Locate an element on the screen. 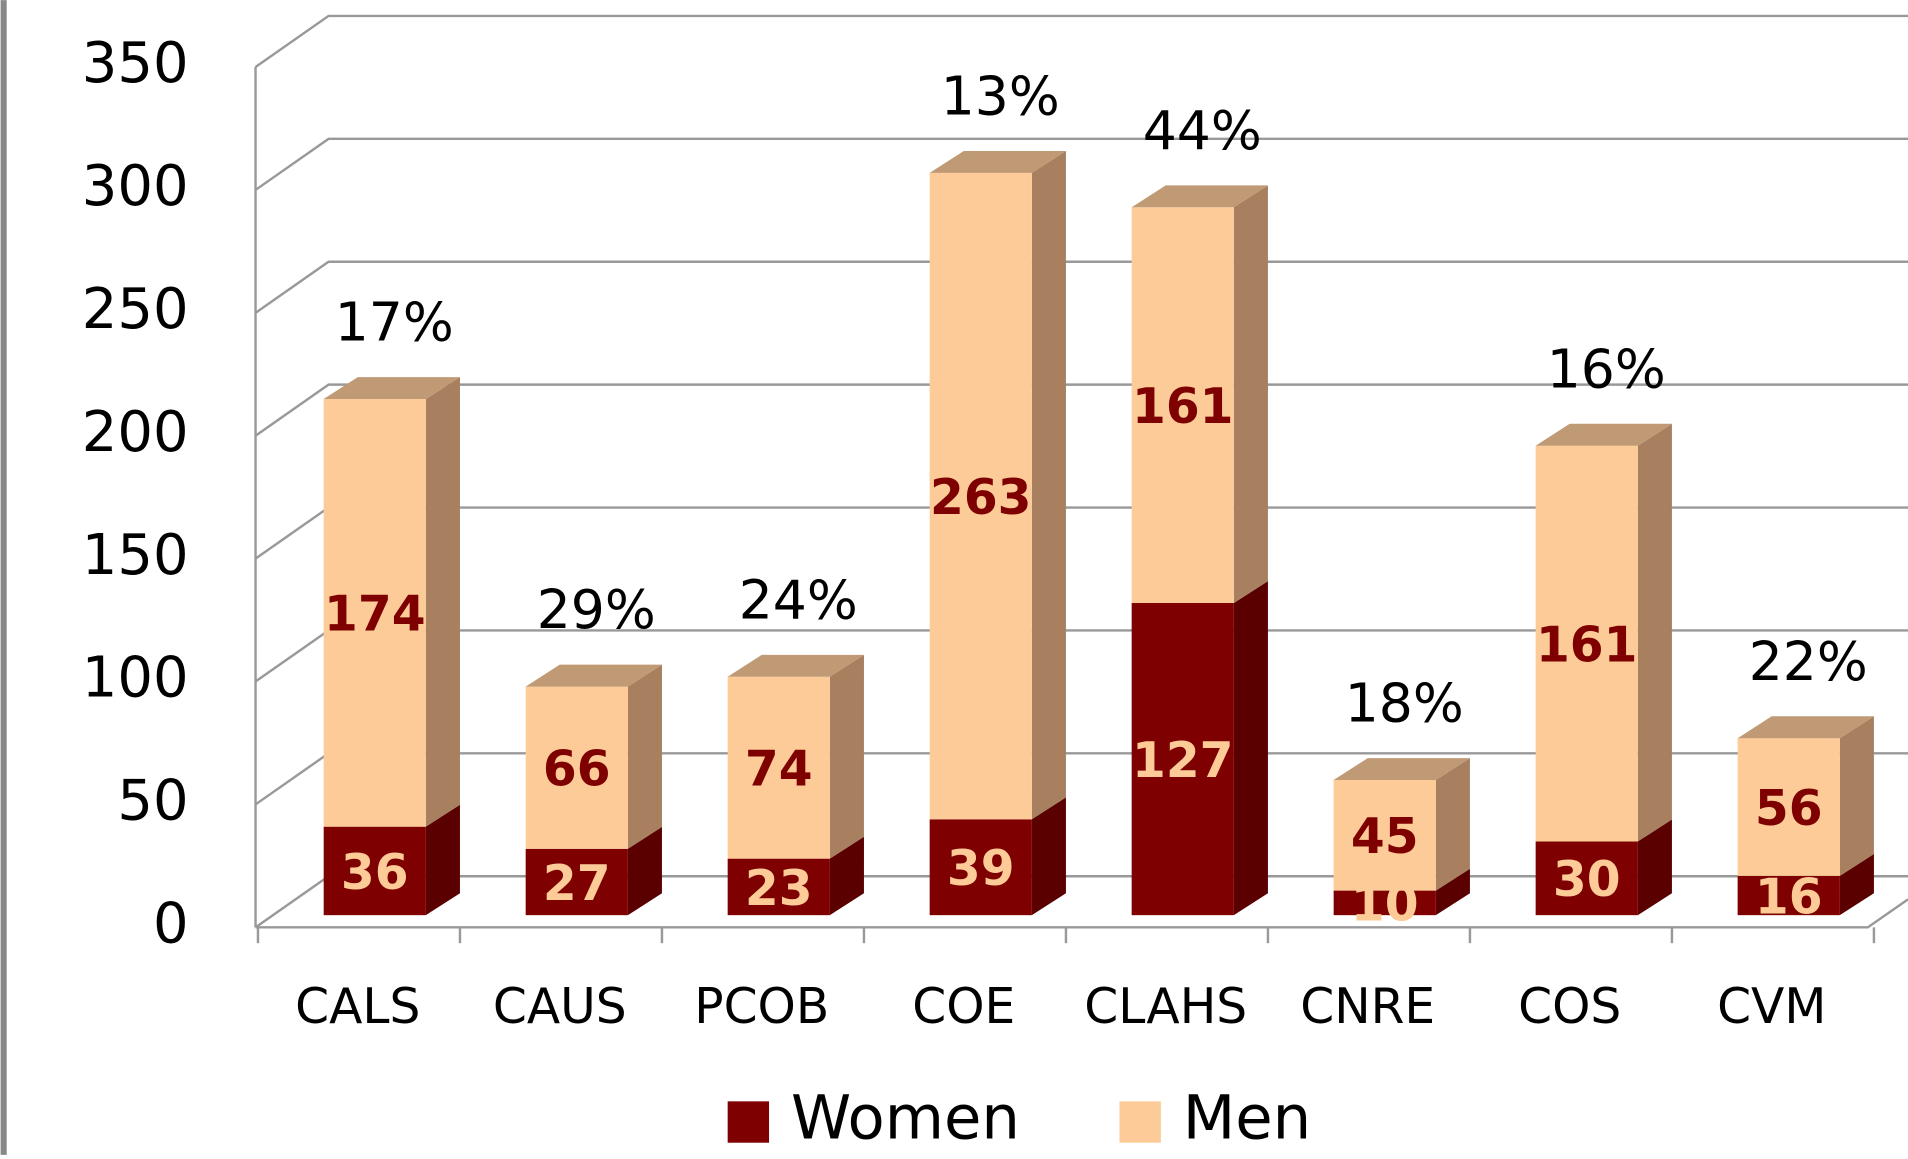 The image size is (1908, 1159). y-tick-label: 300 is located at coordinates (135, 186).